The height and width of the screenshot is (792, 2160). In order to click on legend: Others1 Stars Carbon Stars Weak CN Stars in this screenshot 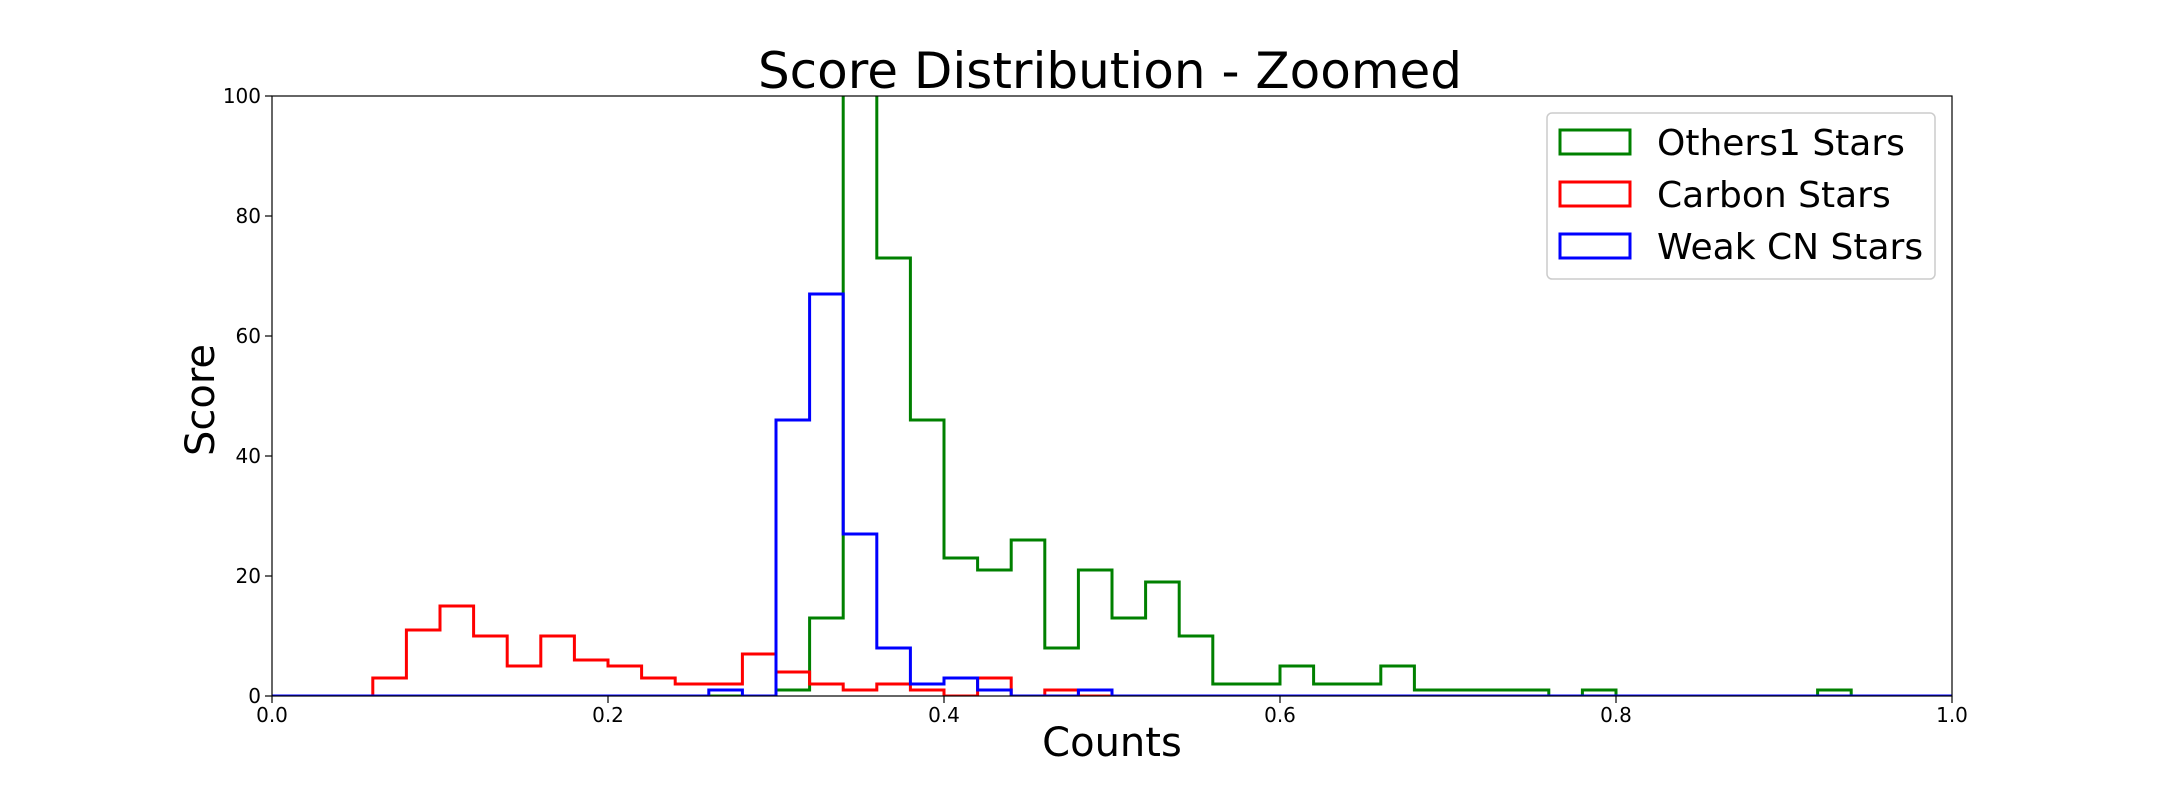, I will do `click(1741, 196)`.